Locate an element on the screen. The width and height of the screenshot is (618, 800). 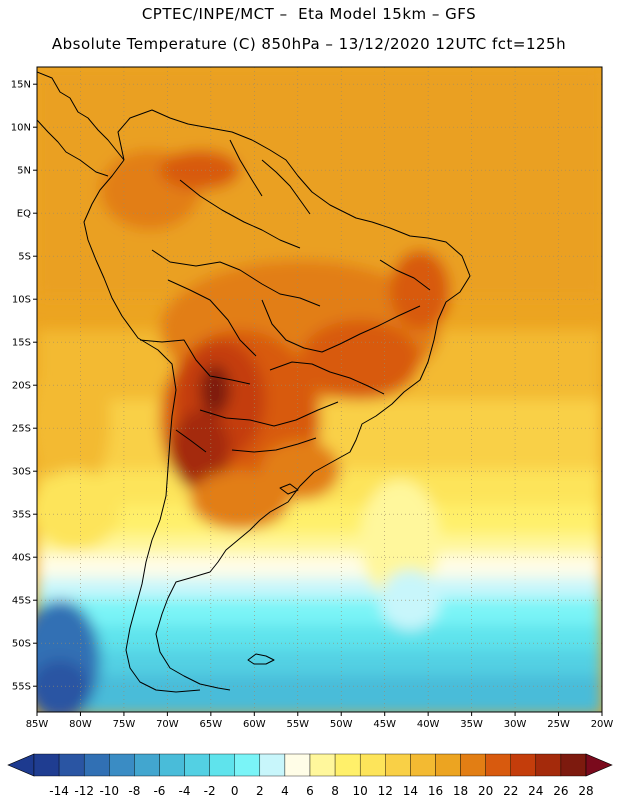
colorbar-label: 10 is located at coordinates (360, 791).